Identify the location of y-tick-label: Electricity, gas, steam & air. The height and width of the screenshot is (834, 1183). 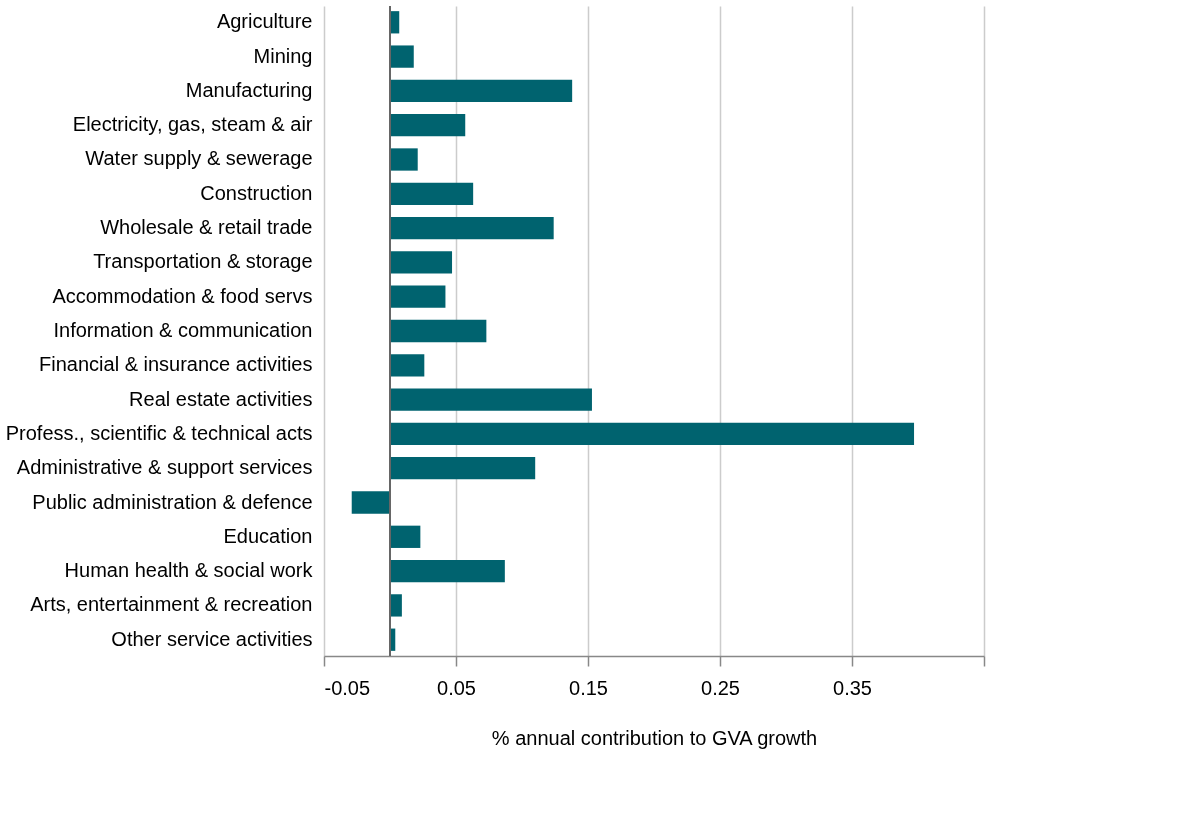
(192, 124).